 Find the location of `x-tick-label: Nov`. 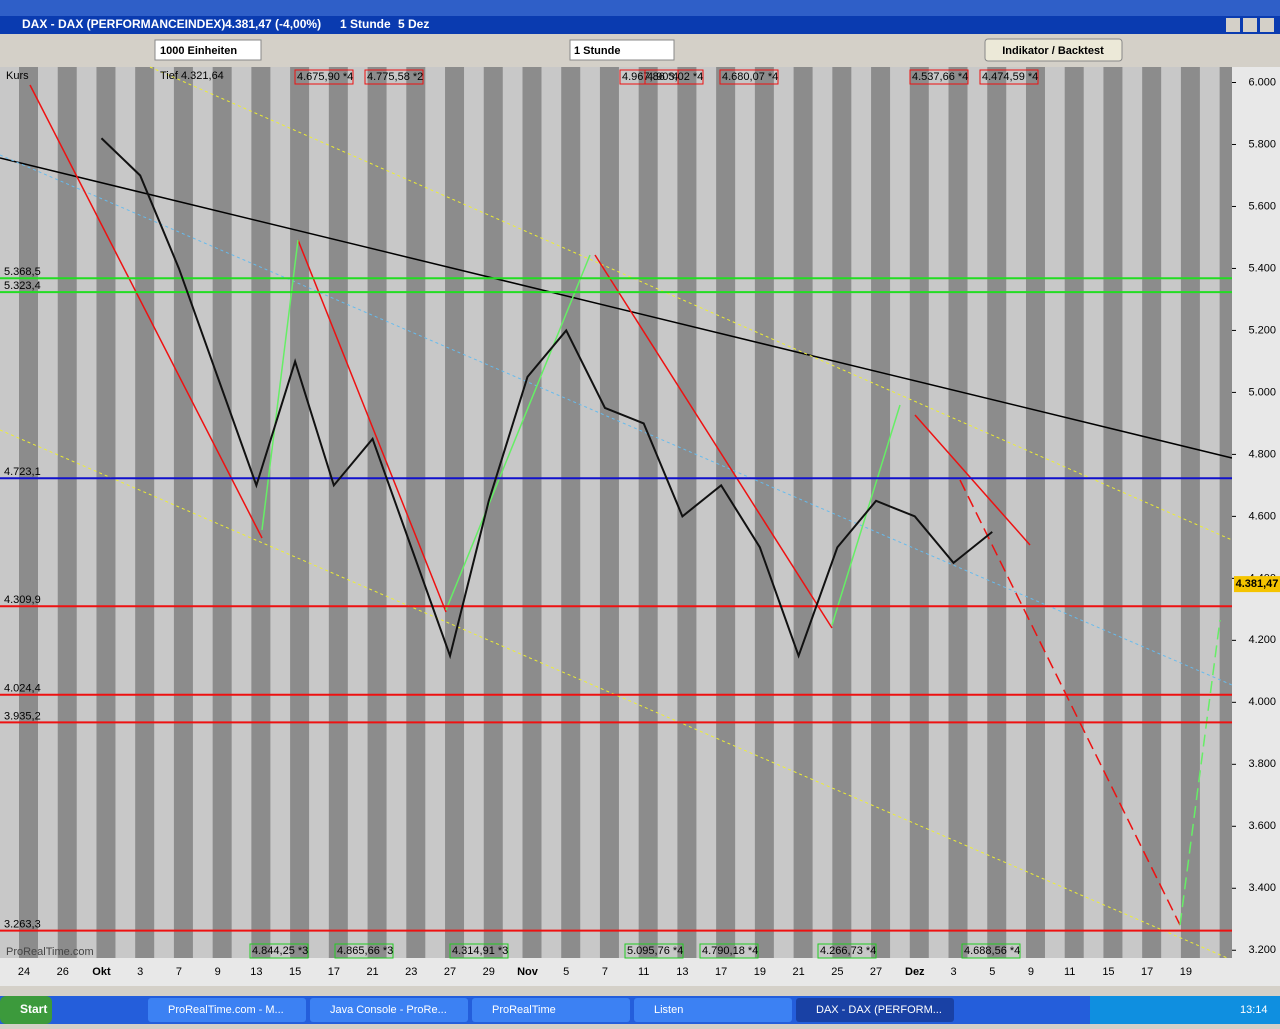

x-tick-label: Nov is located at coordinates (528, 972).